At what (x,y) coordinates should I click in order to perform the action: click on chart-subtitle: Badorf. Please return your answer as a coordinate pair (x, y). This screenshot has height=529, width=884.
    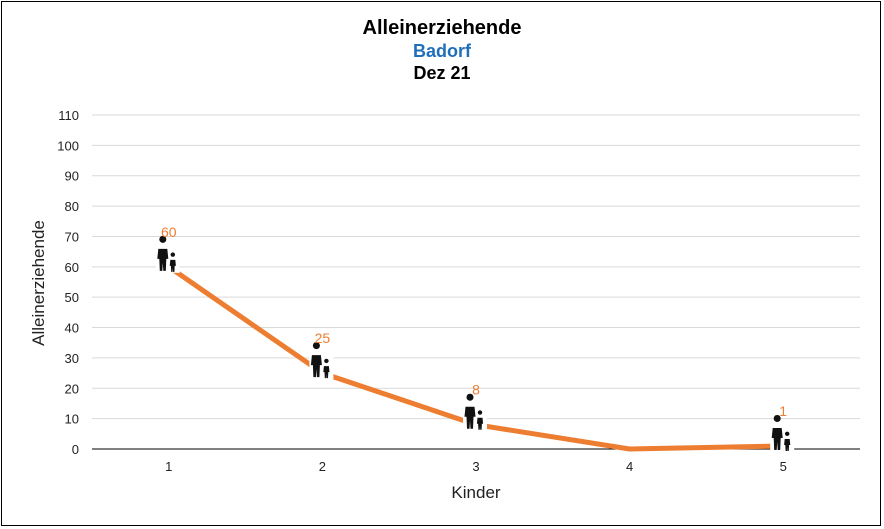
    Looking at the image, I should click on (442, 51).